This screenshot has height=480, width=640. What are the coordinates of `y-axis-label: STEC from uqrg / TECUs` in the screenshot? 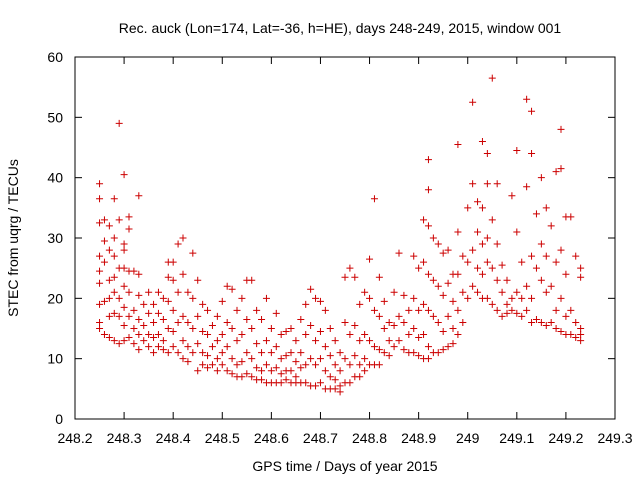 It's located at (13, 238).